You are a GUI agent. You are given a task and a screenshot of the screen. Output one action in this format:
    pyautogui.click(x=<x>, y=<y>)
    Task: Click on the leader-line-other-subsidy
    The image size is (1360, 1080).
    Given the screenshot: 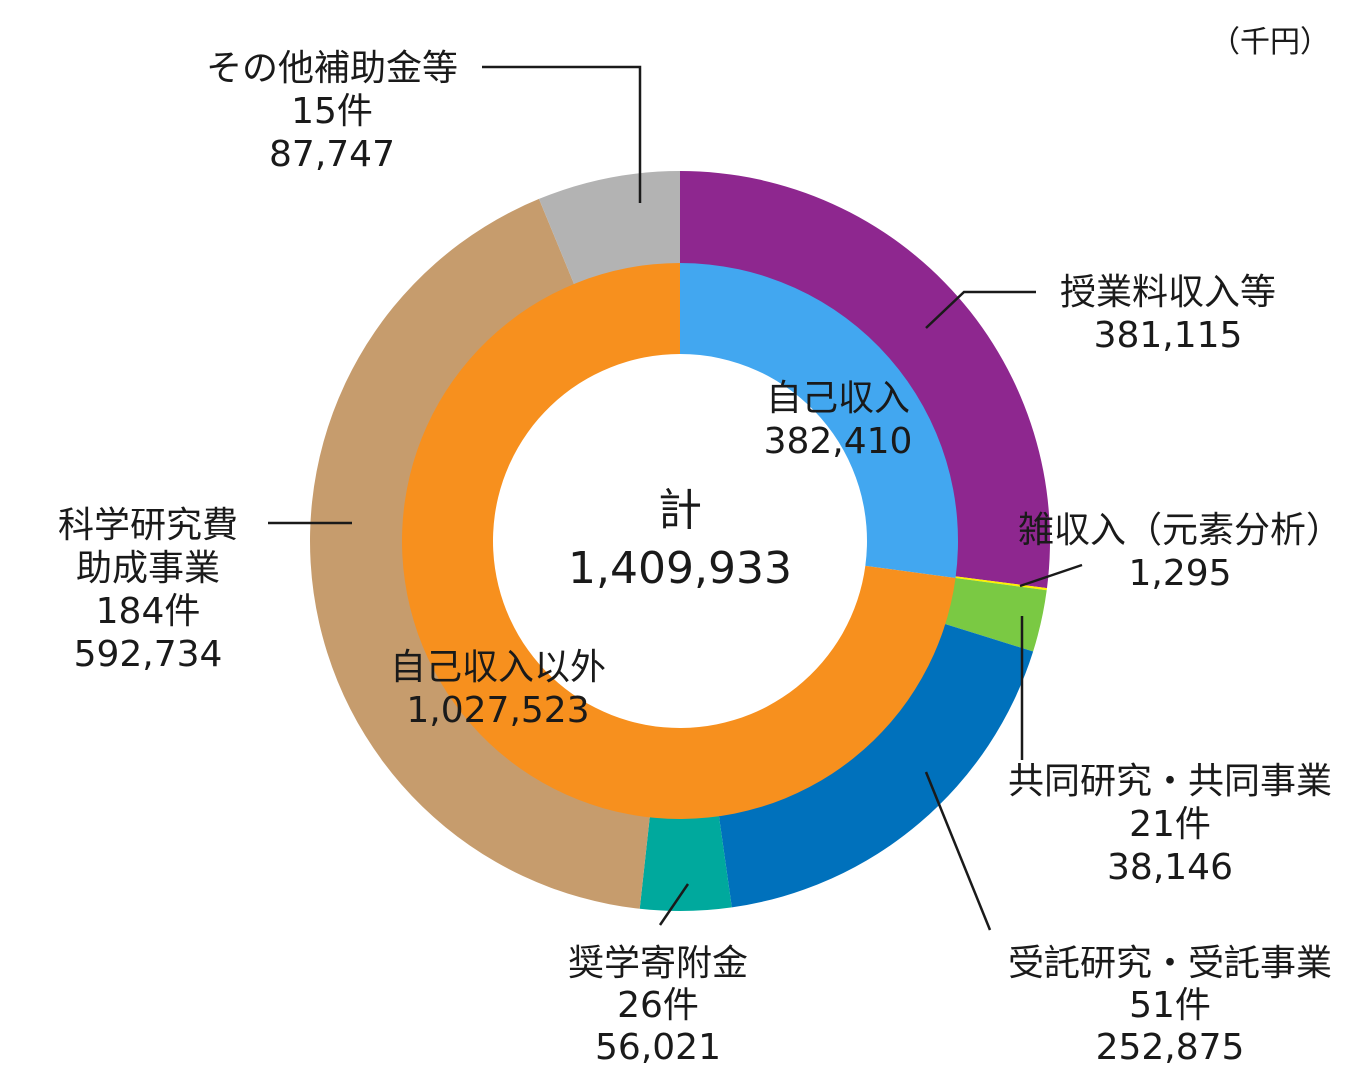 What is the action you would take?
    pyautogui.click(x=562, y=134)
    